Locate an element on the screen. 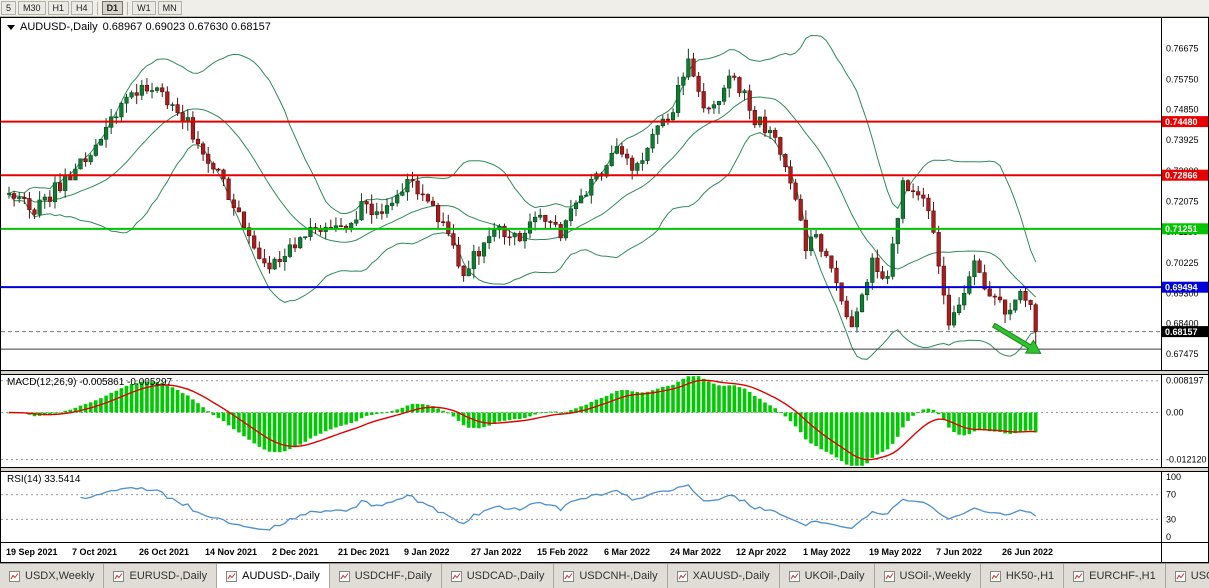 This screenshot has width=1209, height=588. price-axis-label: 0.76675 is located at coordinates (1182, 49).